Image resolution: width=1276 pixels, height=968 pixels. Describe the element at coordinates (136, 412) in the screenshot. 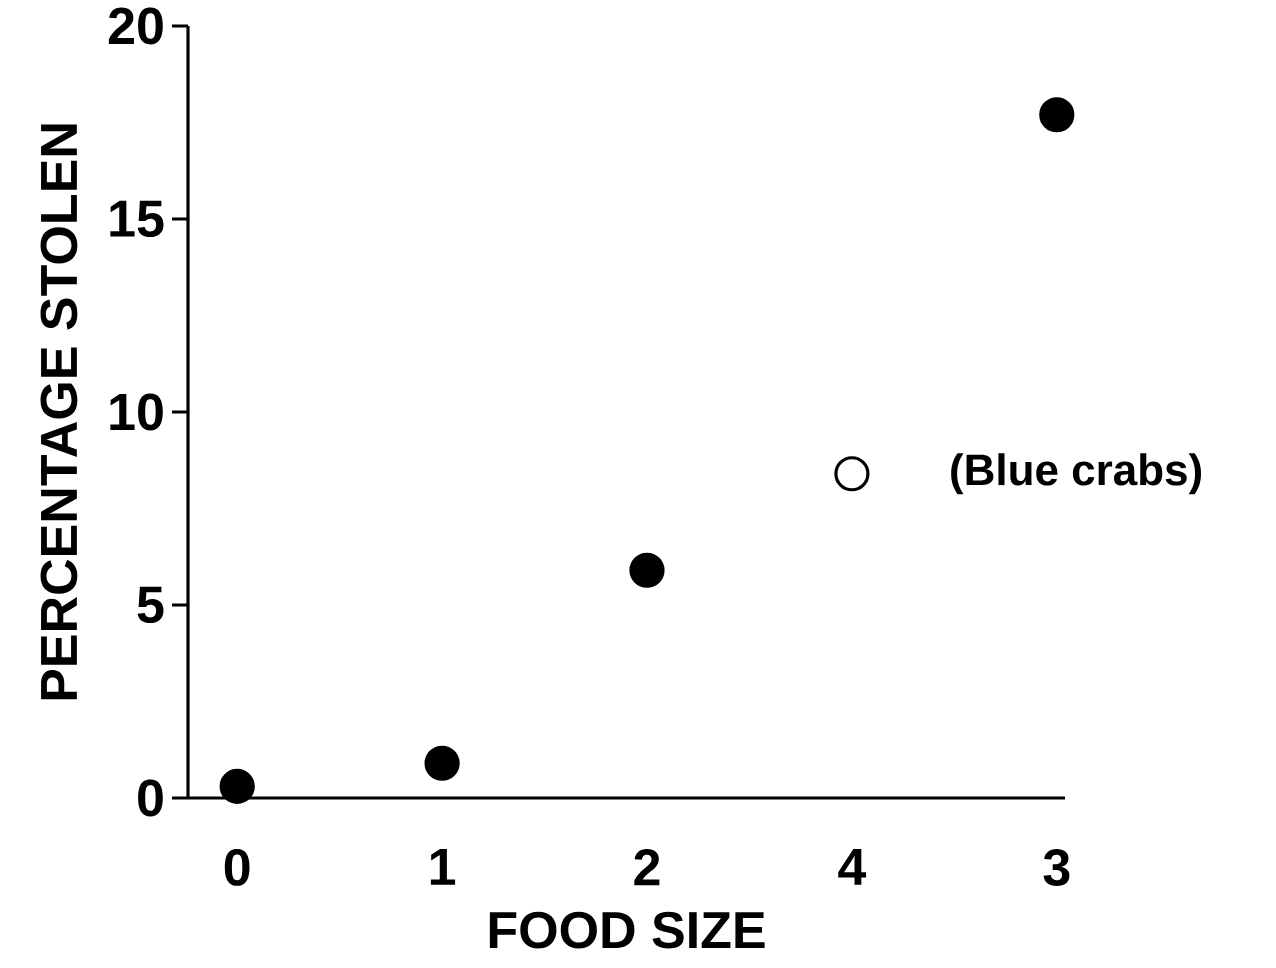

I see `y-tick-label: 10` at that location.